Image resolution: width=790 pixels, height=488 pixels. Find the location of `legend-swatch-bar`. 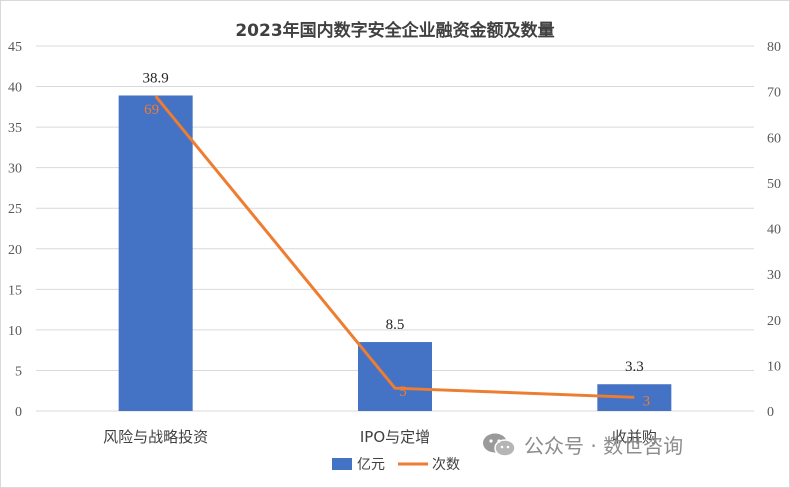

legend-swatch-bar is located at coordinates (342, 464).